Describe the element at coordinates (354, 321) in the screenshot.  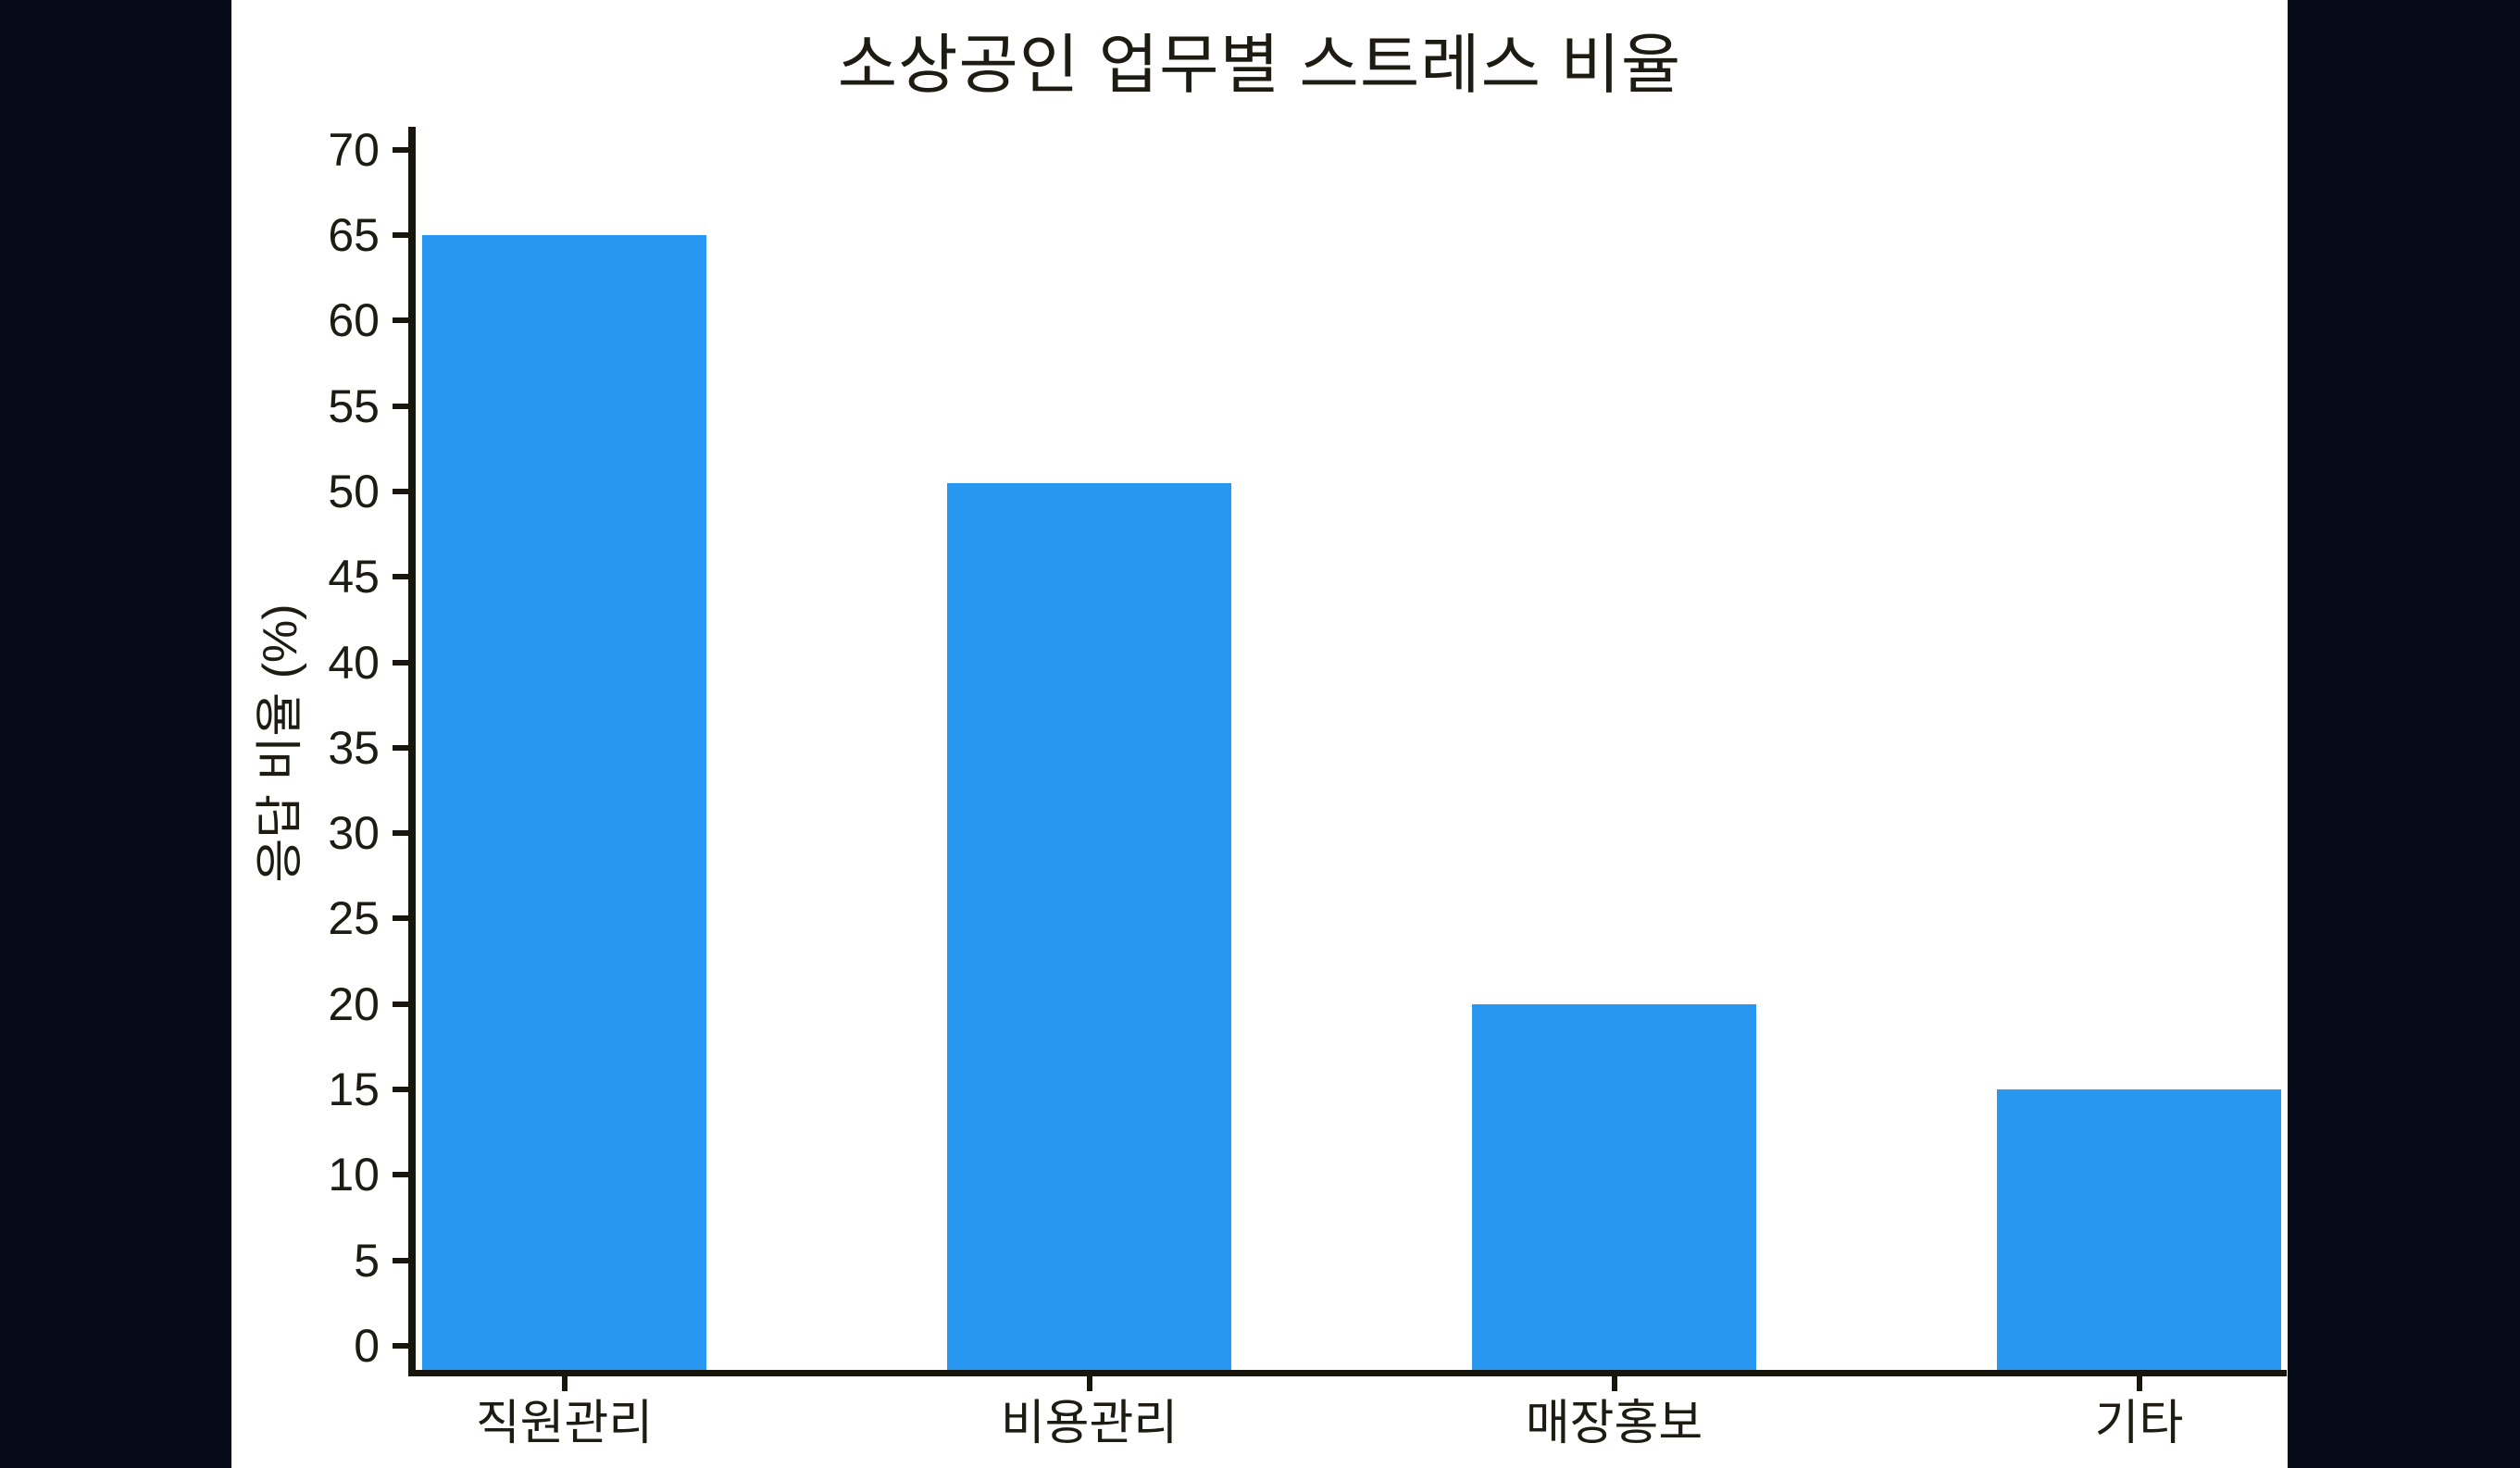
I see `y-tick-label: 60` at that location.